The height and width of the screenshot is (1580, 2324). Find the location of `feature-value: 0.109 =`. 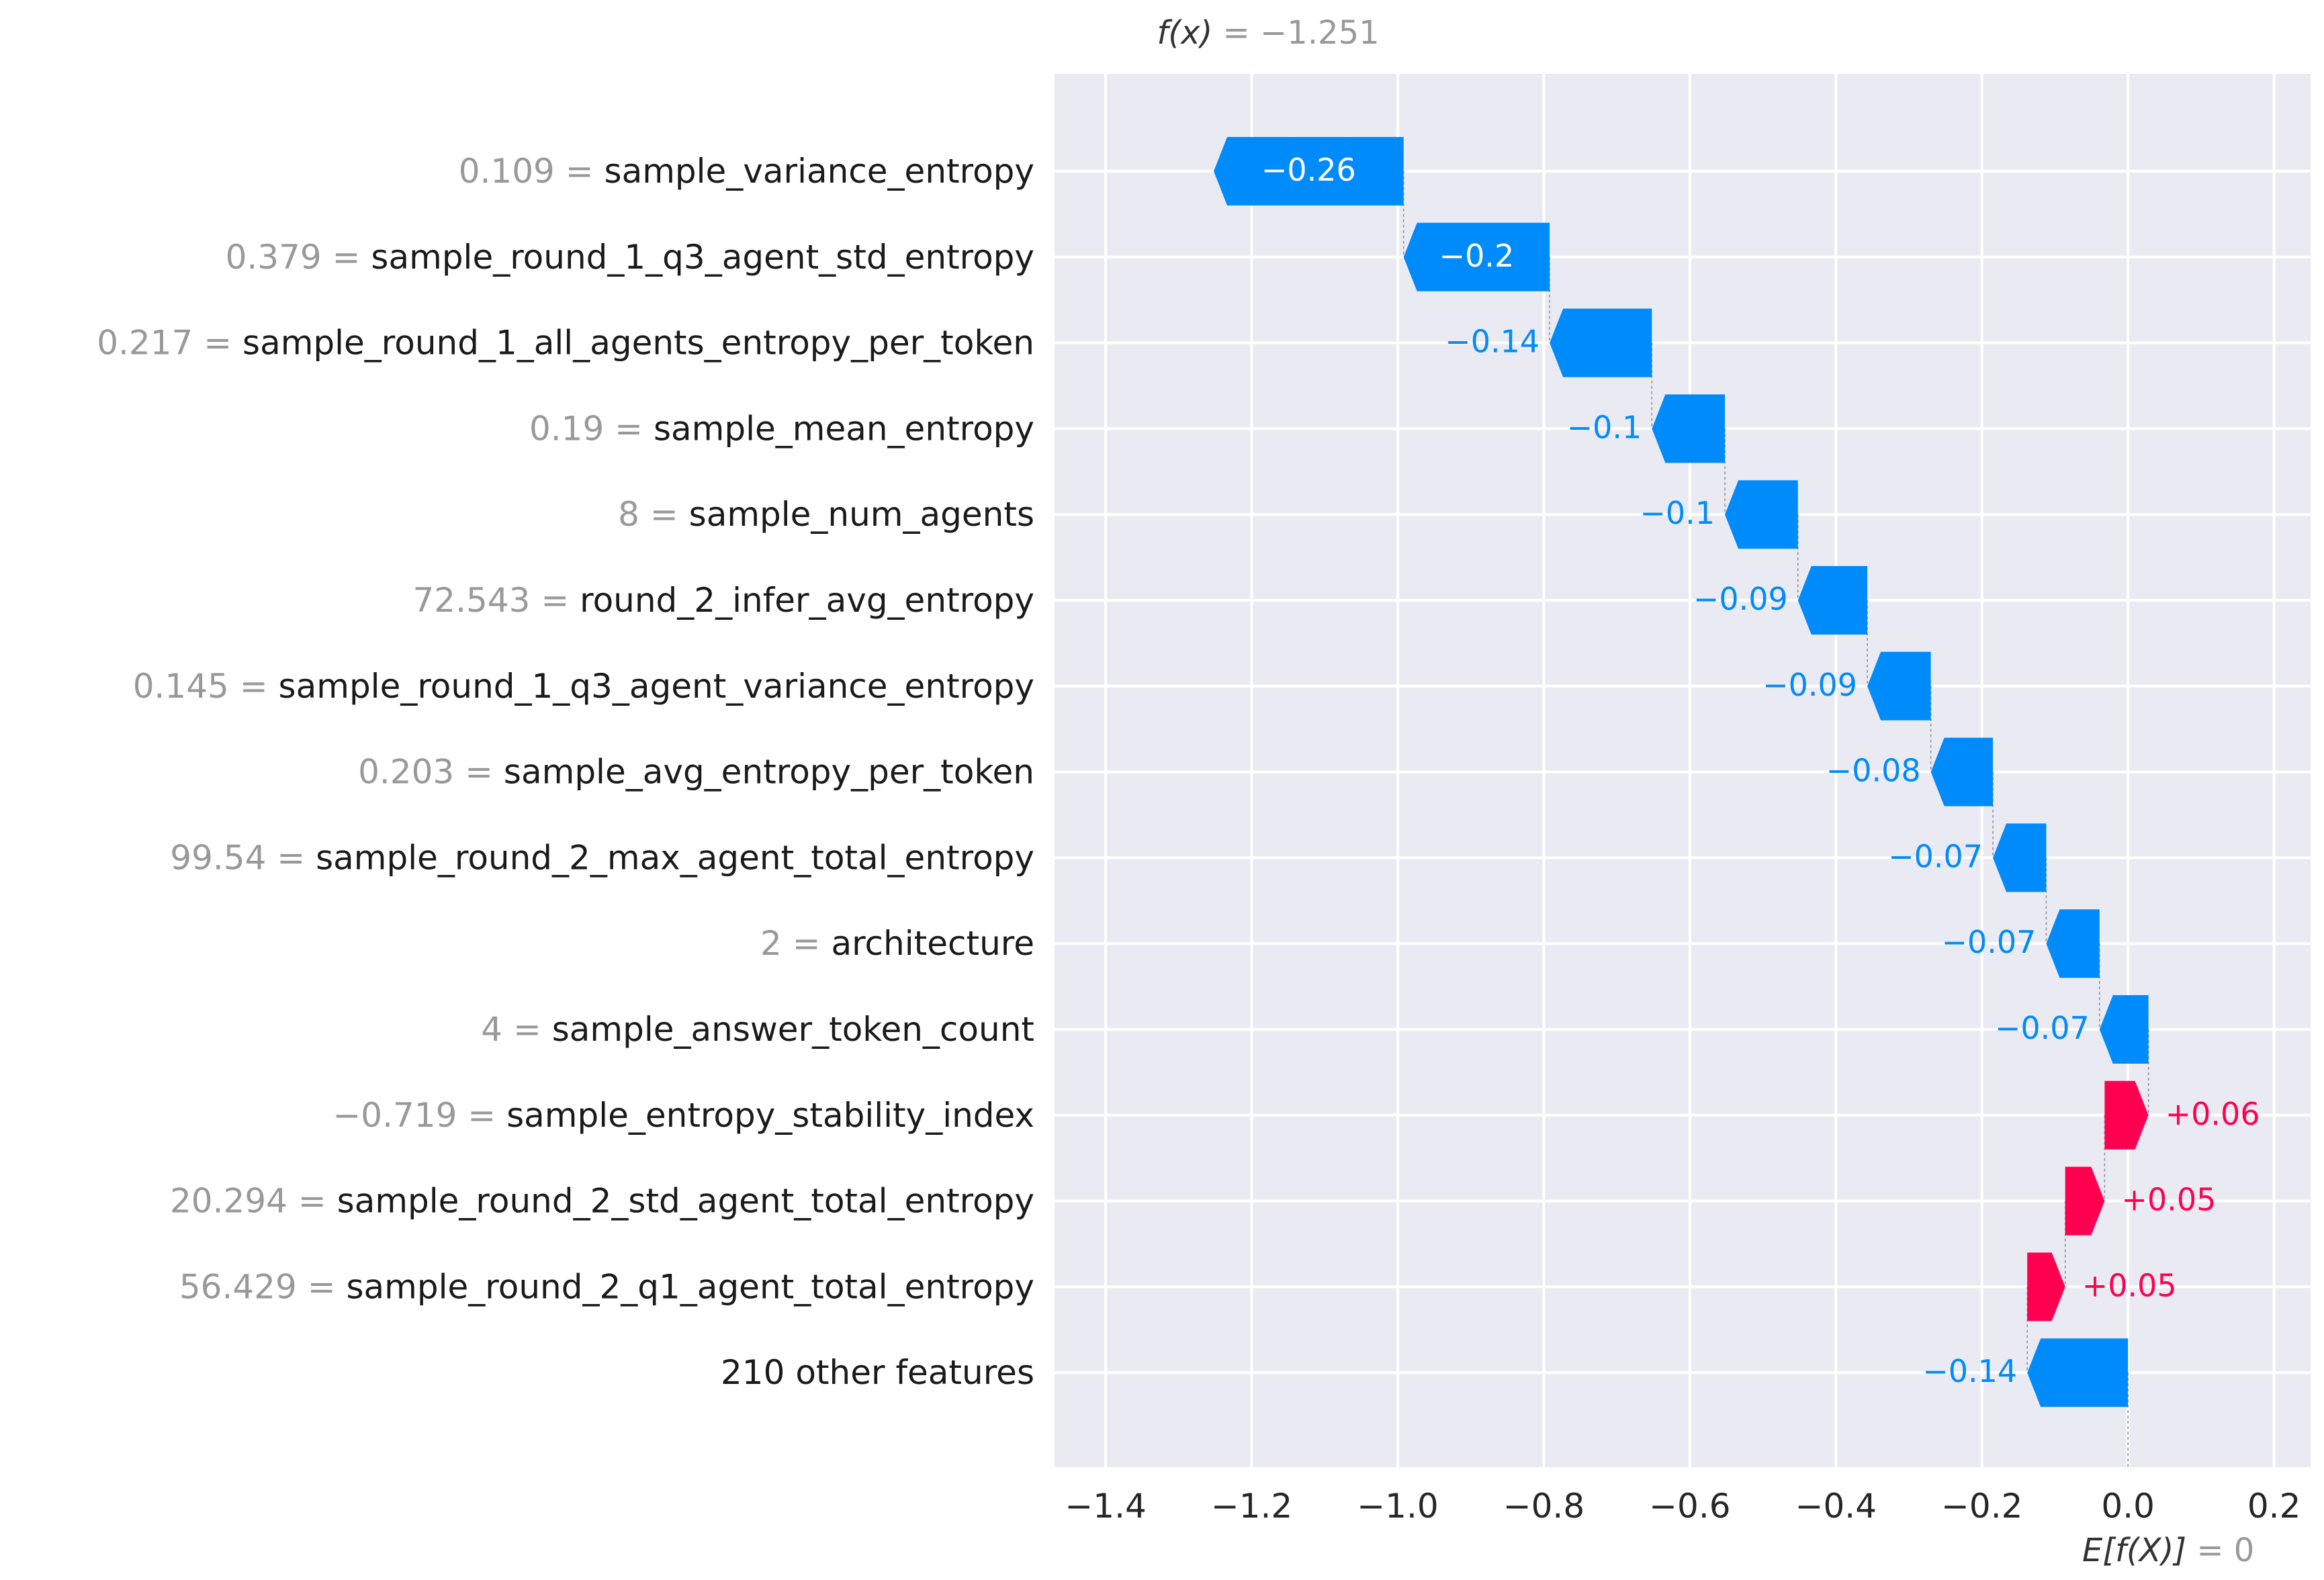

feature-value: 0.109 = is located at coordinates (532, 171).